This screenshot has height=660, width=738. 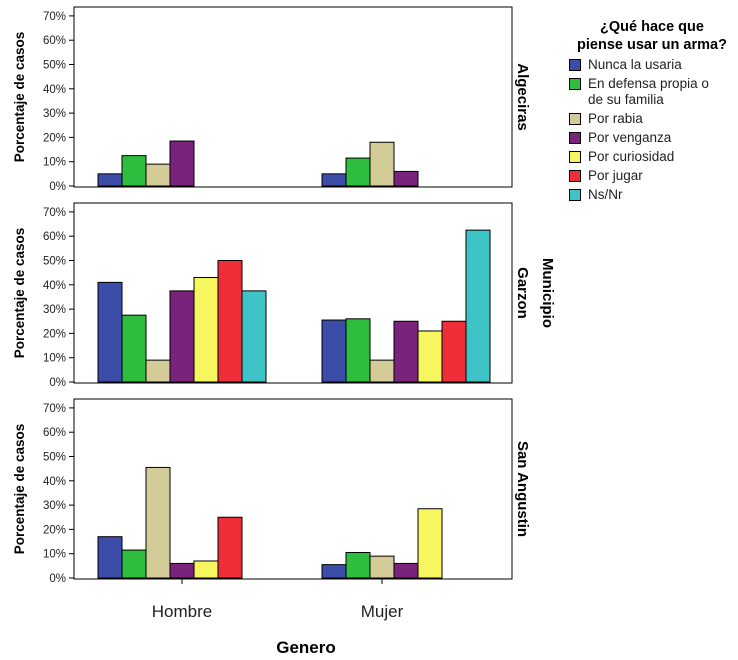 What do you see at coordinates (652, 45) in the screenshot?
I see `legend-title-line-2: piense usar un arma?` at bounding box center [652, 45].